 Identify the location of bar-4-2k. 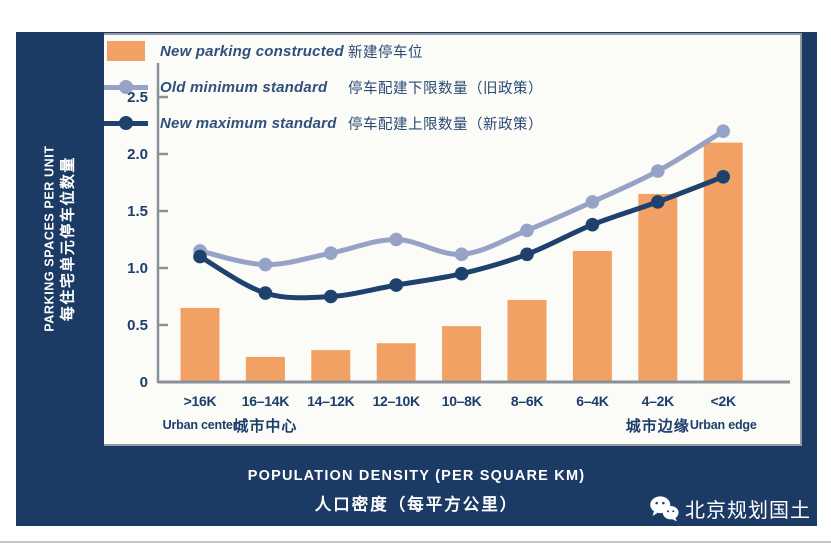
(658, 287).